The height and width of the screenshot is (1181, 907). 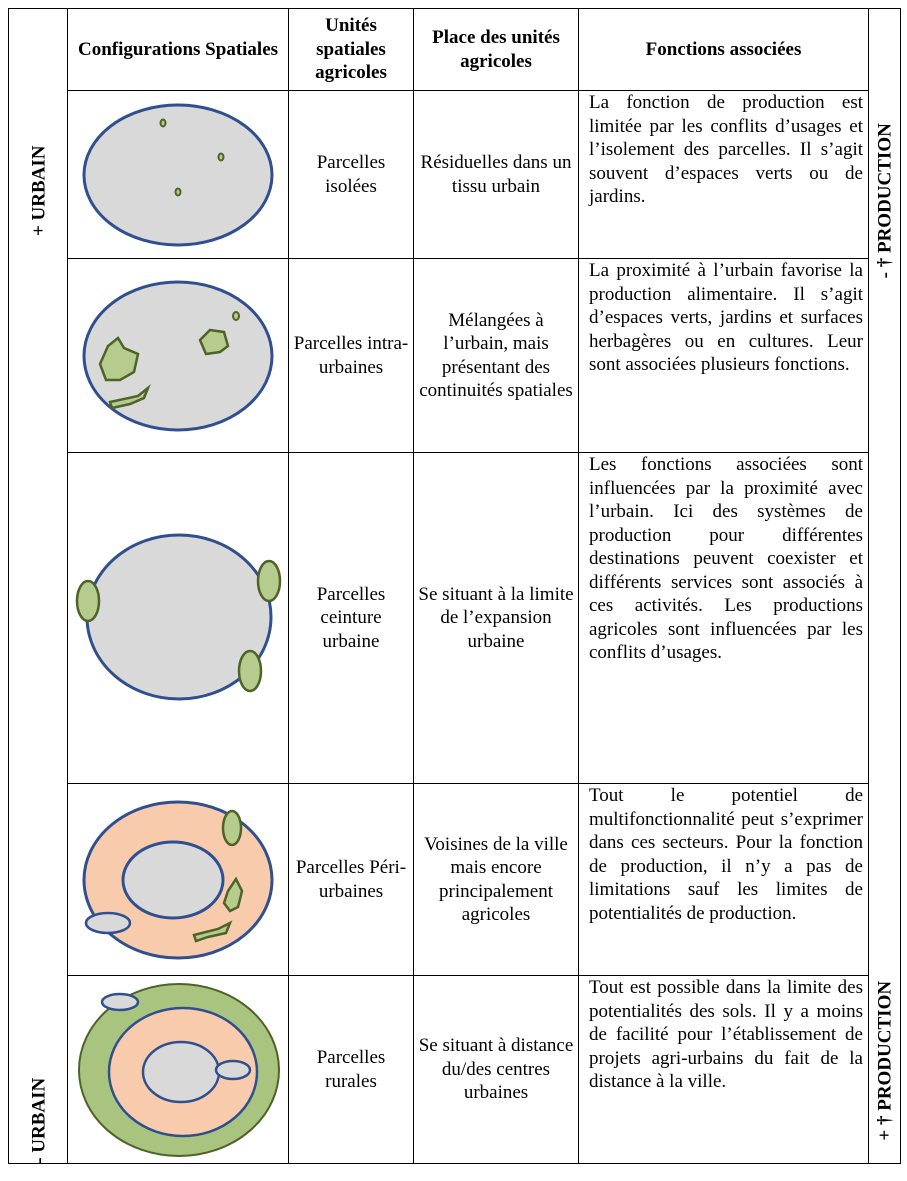 I want to click on unit-cell: Parcelles rurales, so click(x=351, y=1069).